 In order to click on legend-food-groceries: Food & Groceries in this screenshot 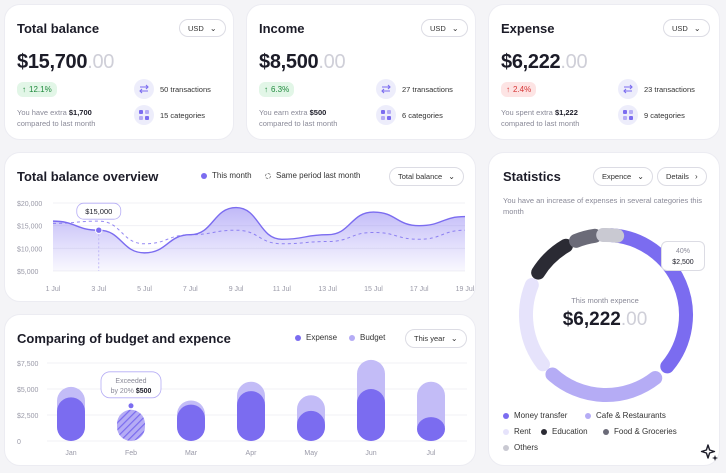, I will do `click(640, 431)`.